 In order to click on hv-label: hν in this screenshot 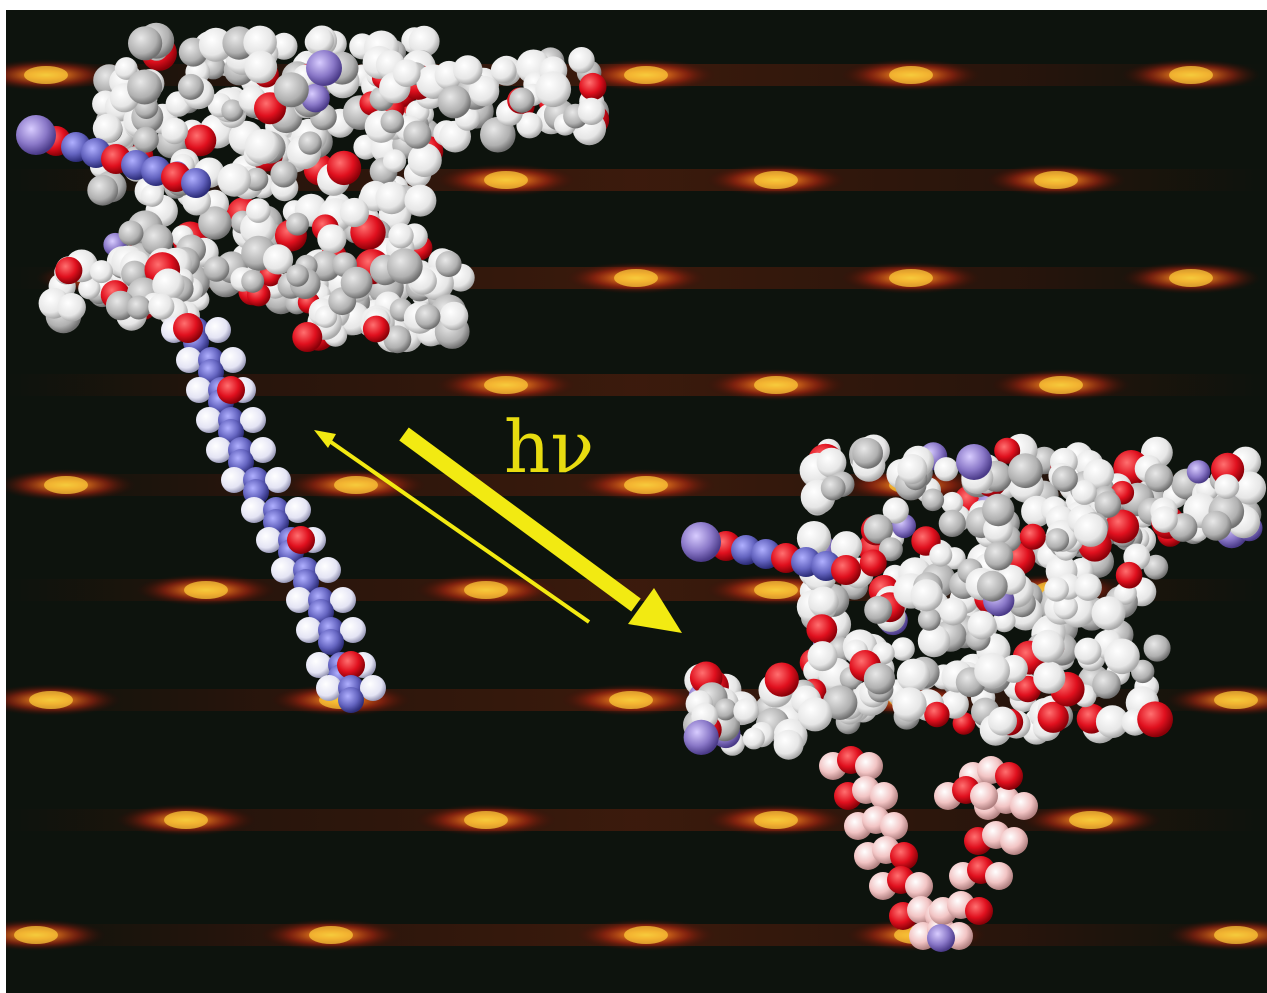, I will do `click(549, 447)`.